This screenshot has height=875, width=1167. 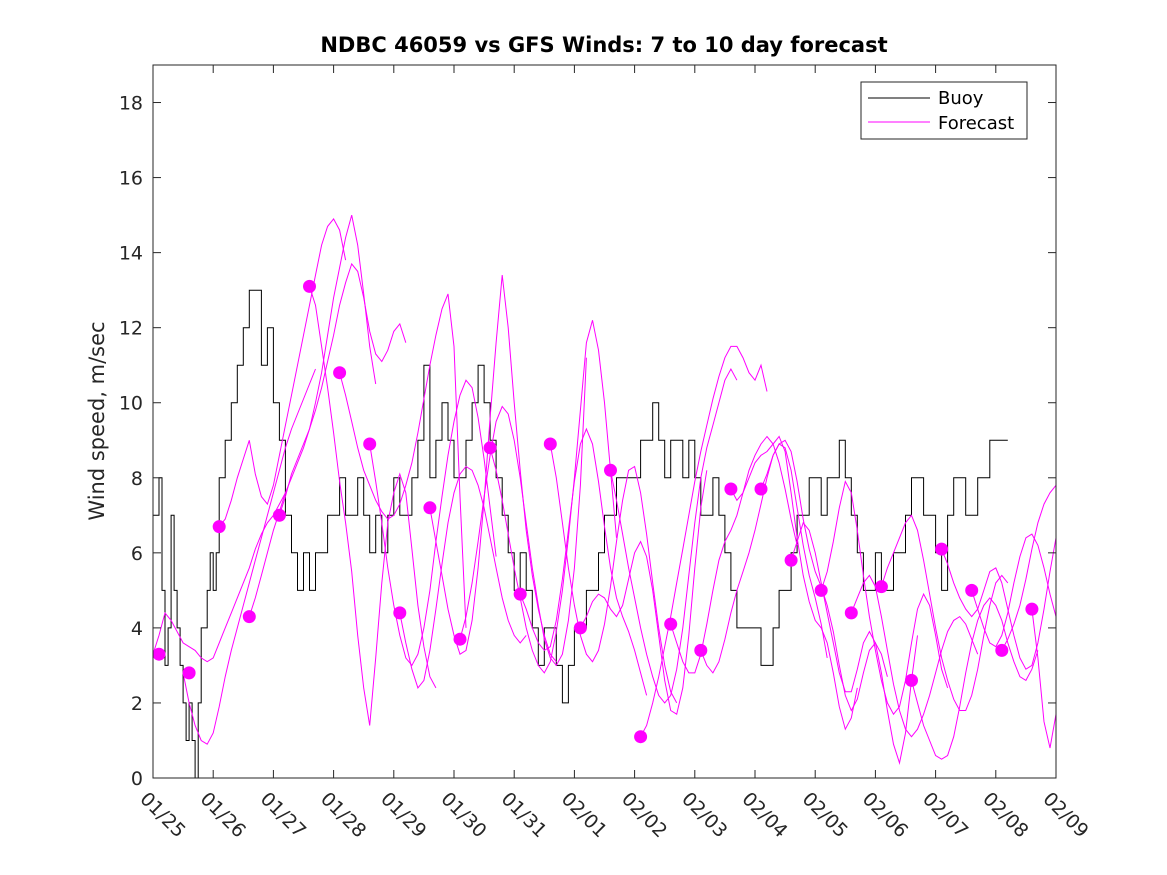 What do you see at coordinates (131, 404) in the screenshot?
I see `y-tick-label: 10` at bounding box center [131, 404].